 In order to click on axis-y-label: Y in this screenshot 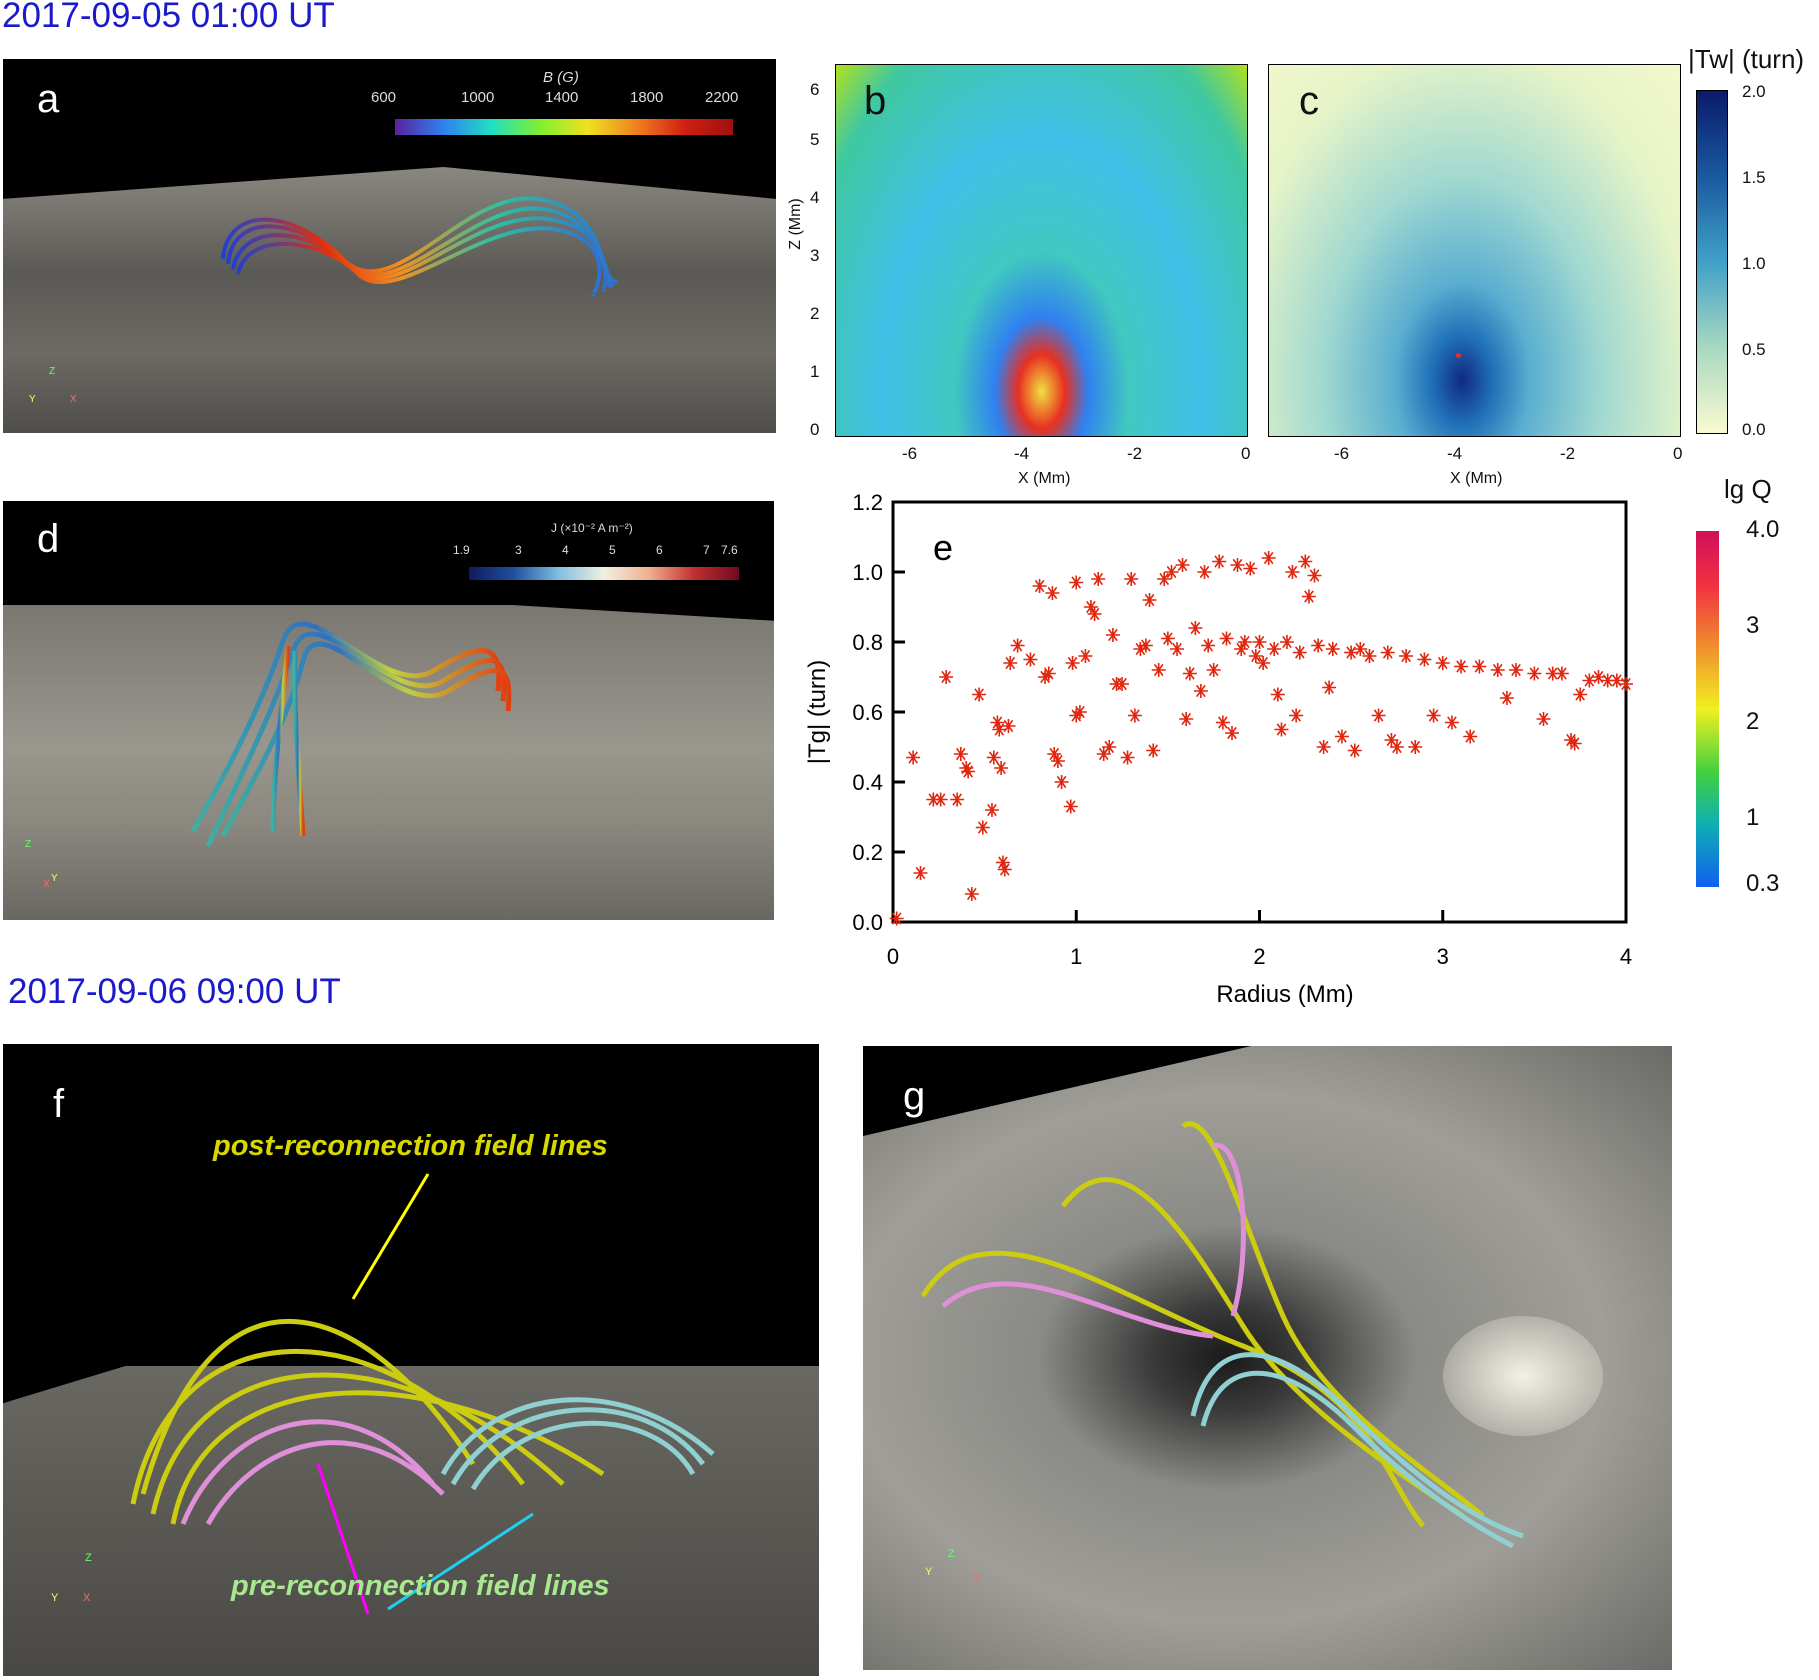, I will do `click(929, 1572)`.